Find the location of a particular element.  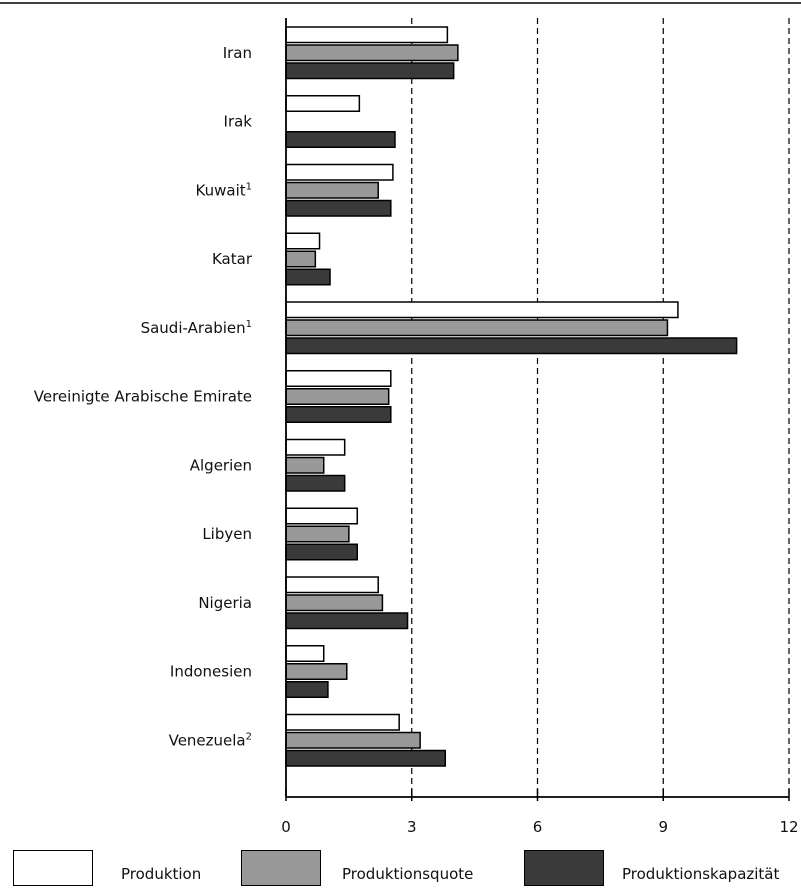

category-label-5: Vereinigte Arabische Emirate is located at coordinates (143, 397).